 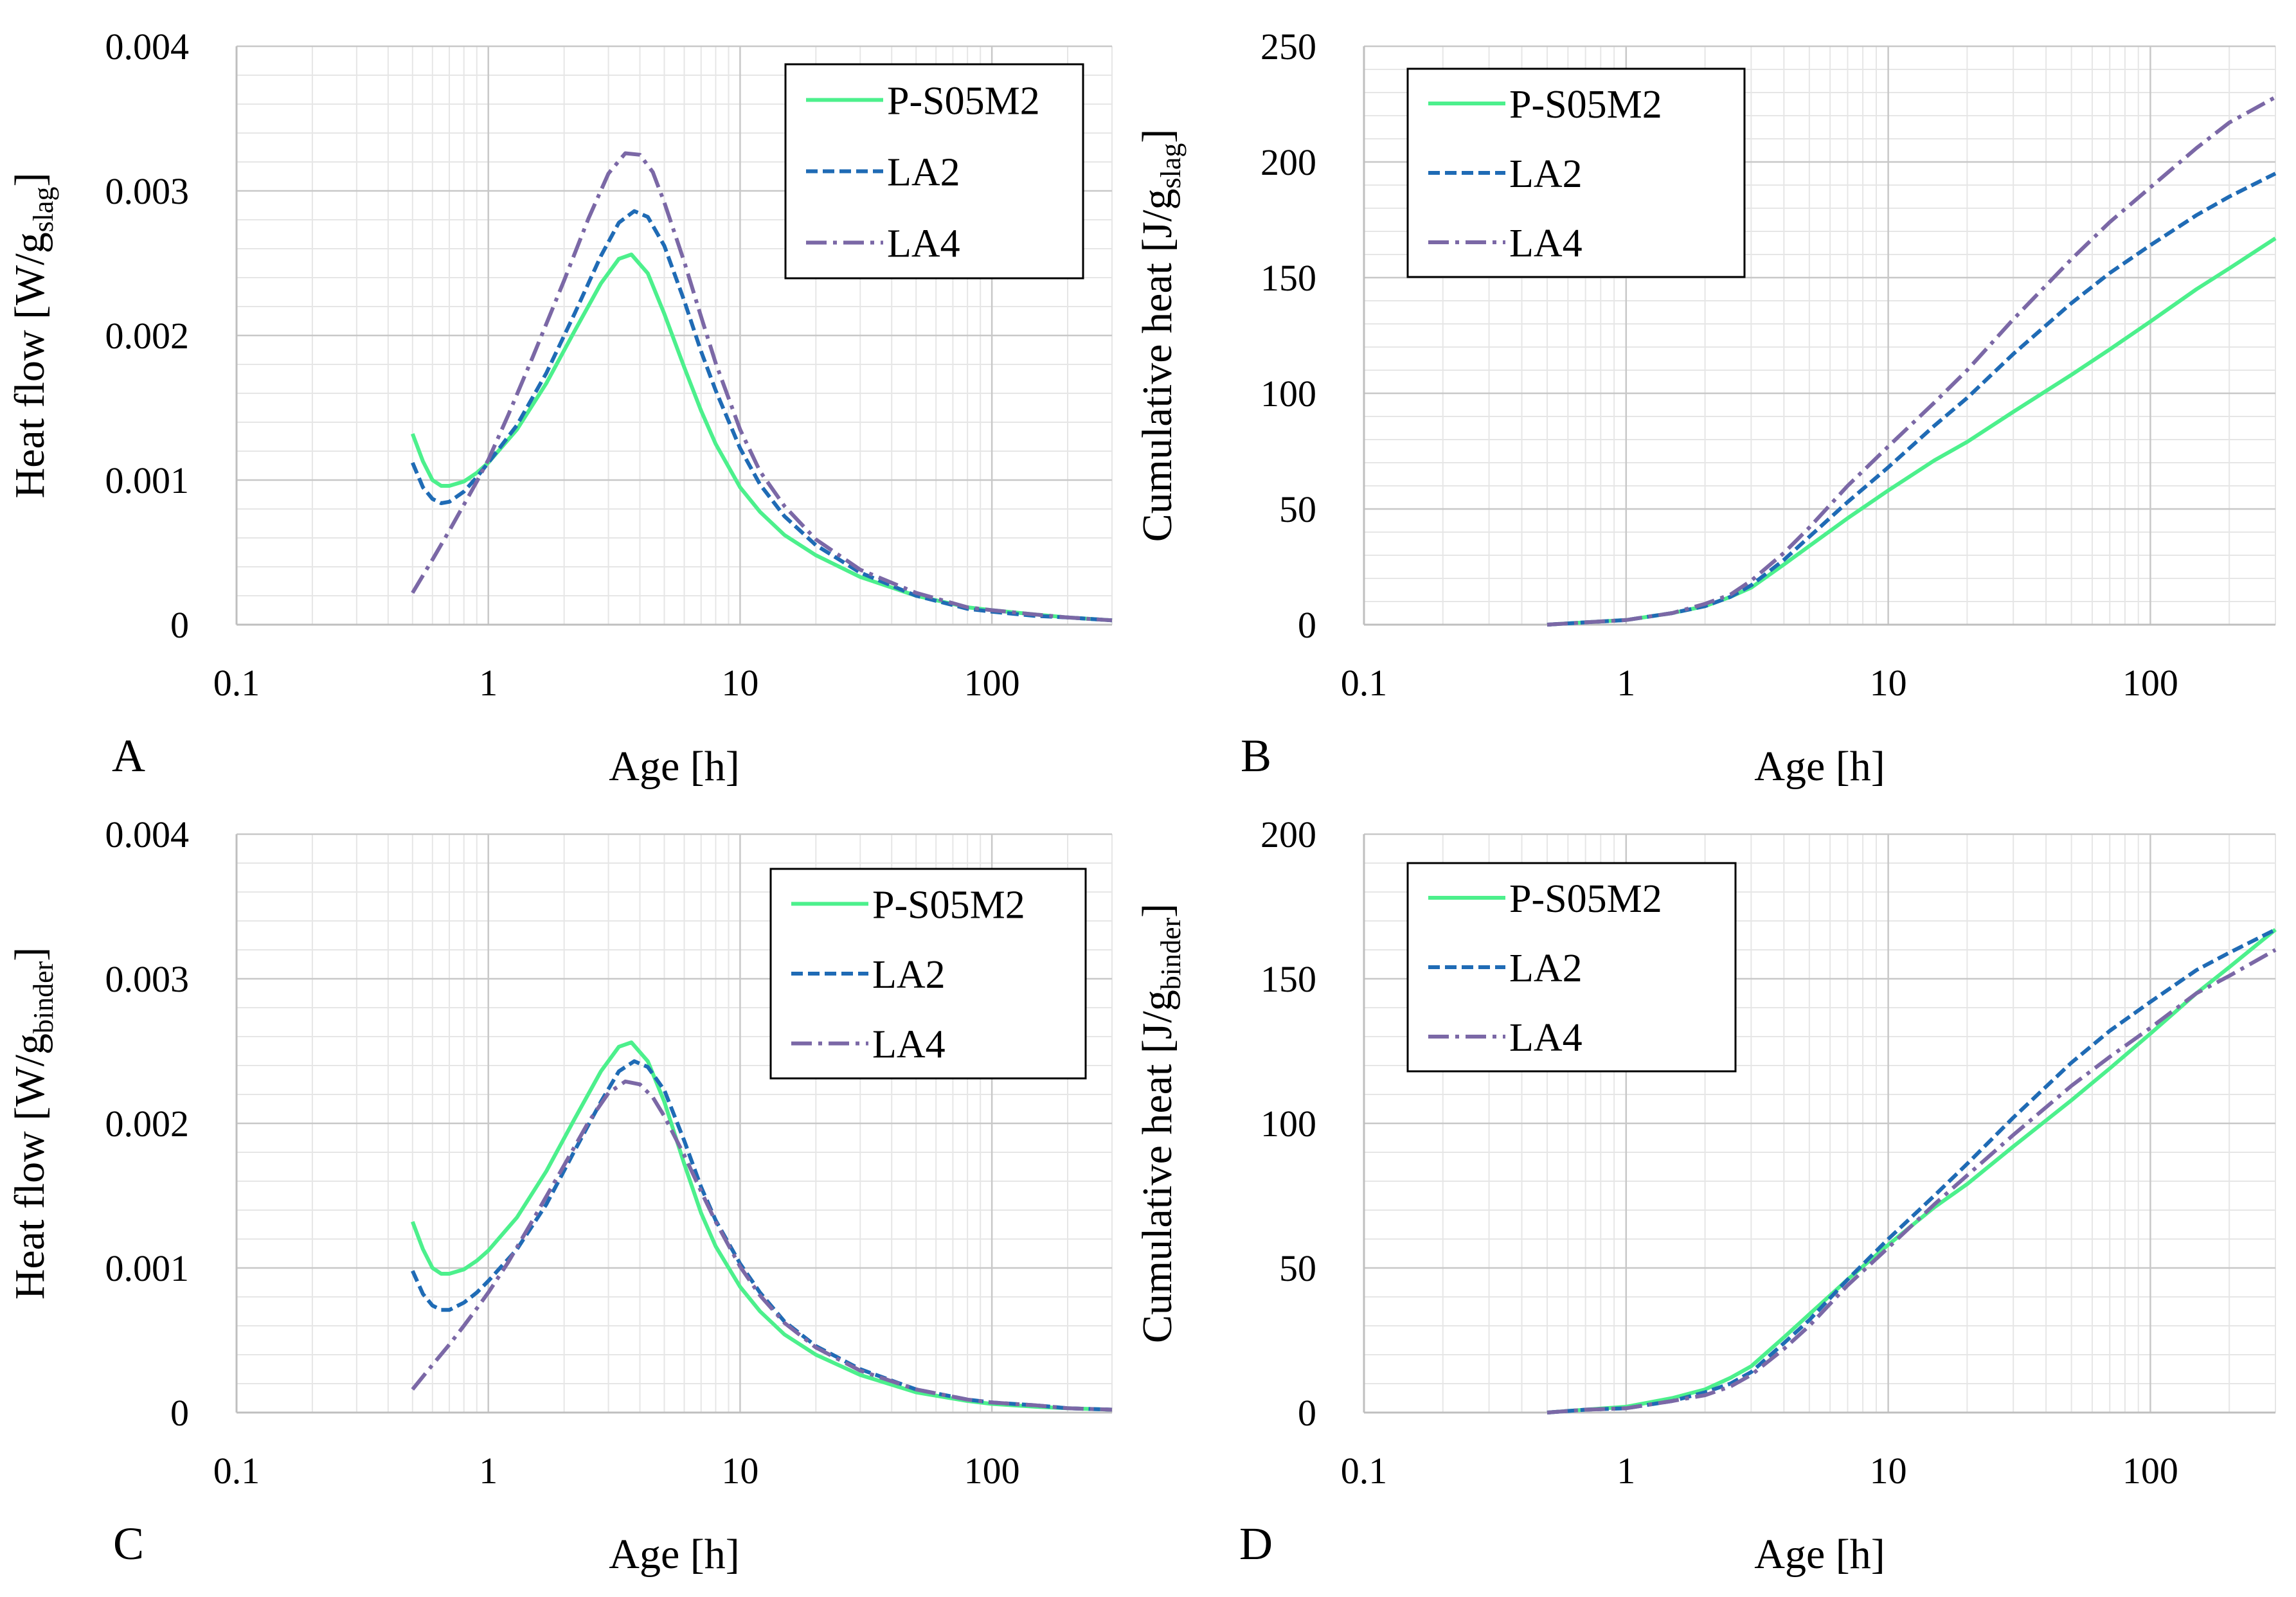 I want to click on panel-letter: C, so click(x=128, y=1543).